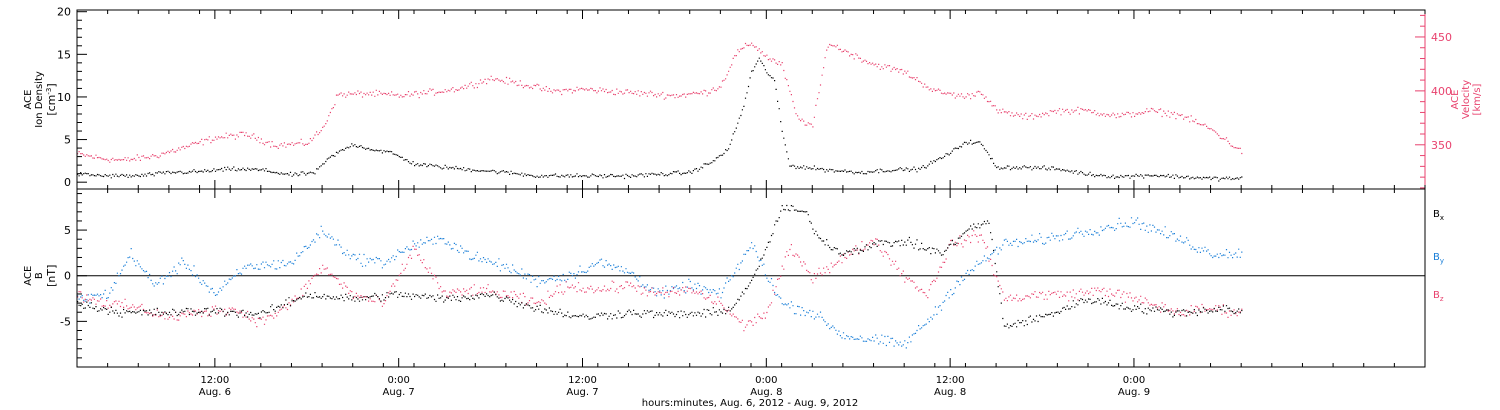 This screenshot has height=410, width=1500. I want to click on legend-entry-y: By, so click(1438, 258).